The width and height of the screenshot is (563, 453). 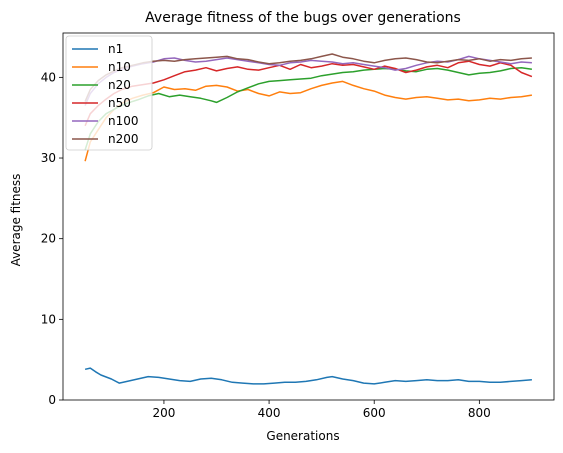 What do you see at coordinates (269, 413) in the screenshot?
I see `x-tick-label: 400` at bounding box center [269, 413].